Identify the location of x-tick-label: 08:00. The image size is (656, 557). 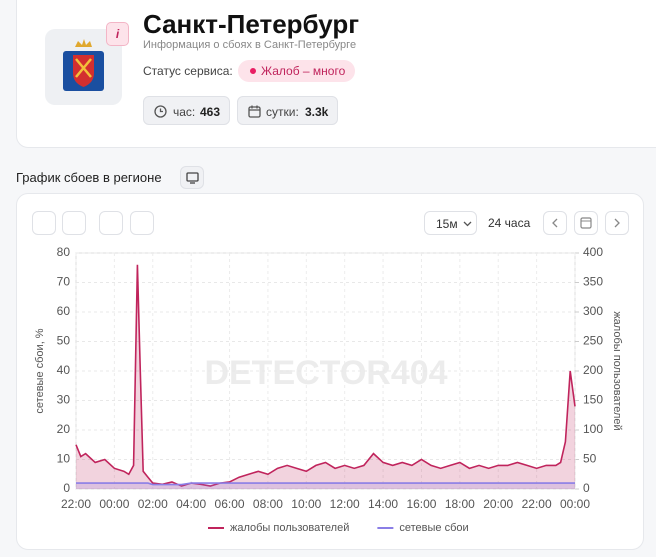
(268, 504).